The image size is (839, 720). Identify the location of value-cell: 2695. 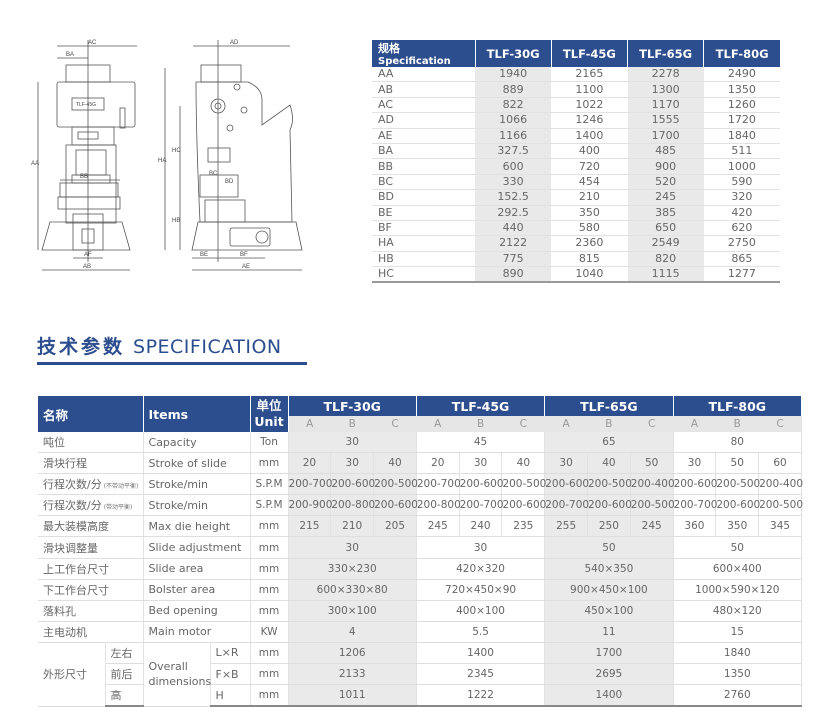
(609, 674).